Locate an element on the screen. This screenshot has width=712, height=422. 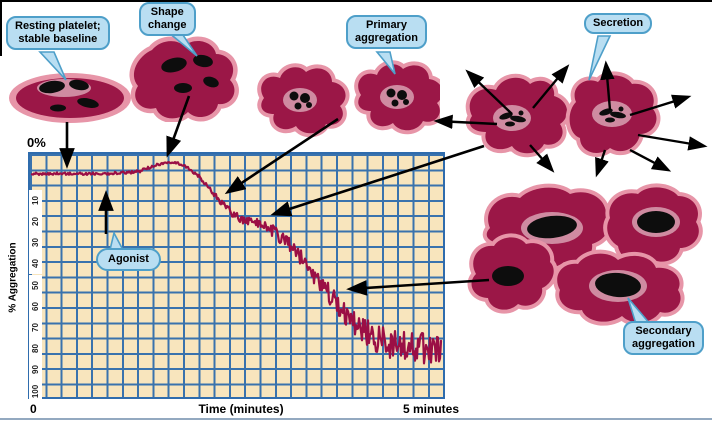
left-border-line is located at coordinates (1, 28).